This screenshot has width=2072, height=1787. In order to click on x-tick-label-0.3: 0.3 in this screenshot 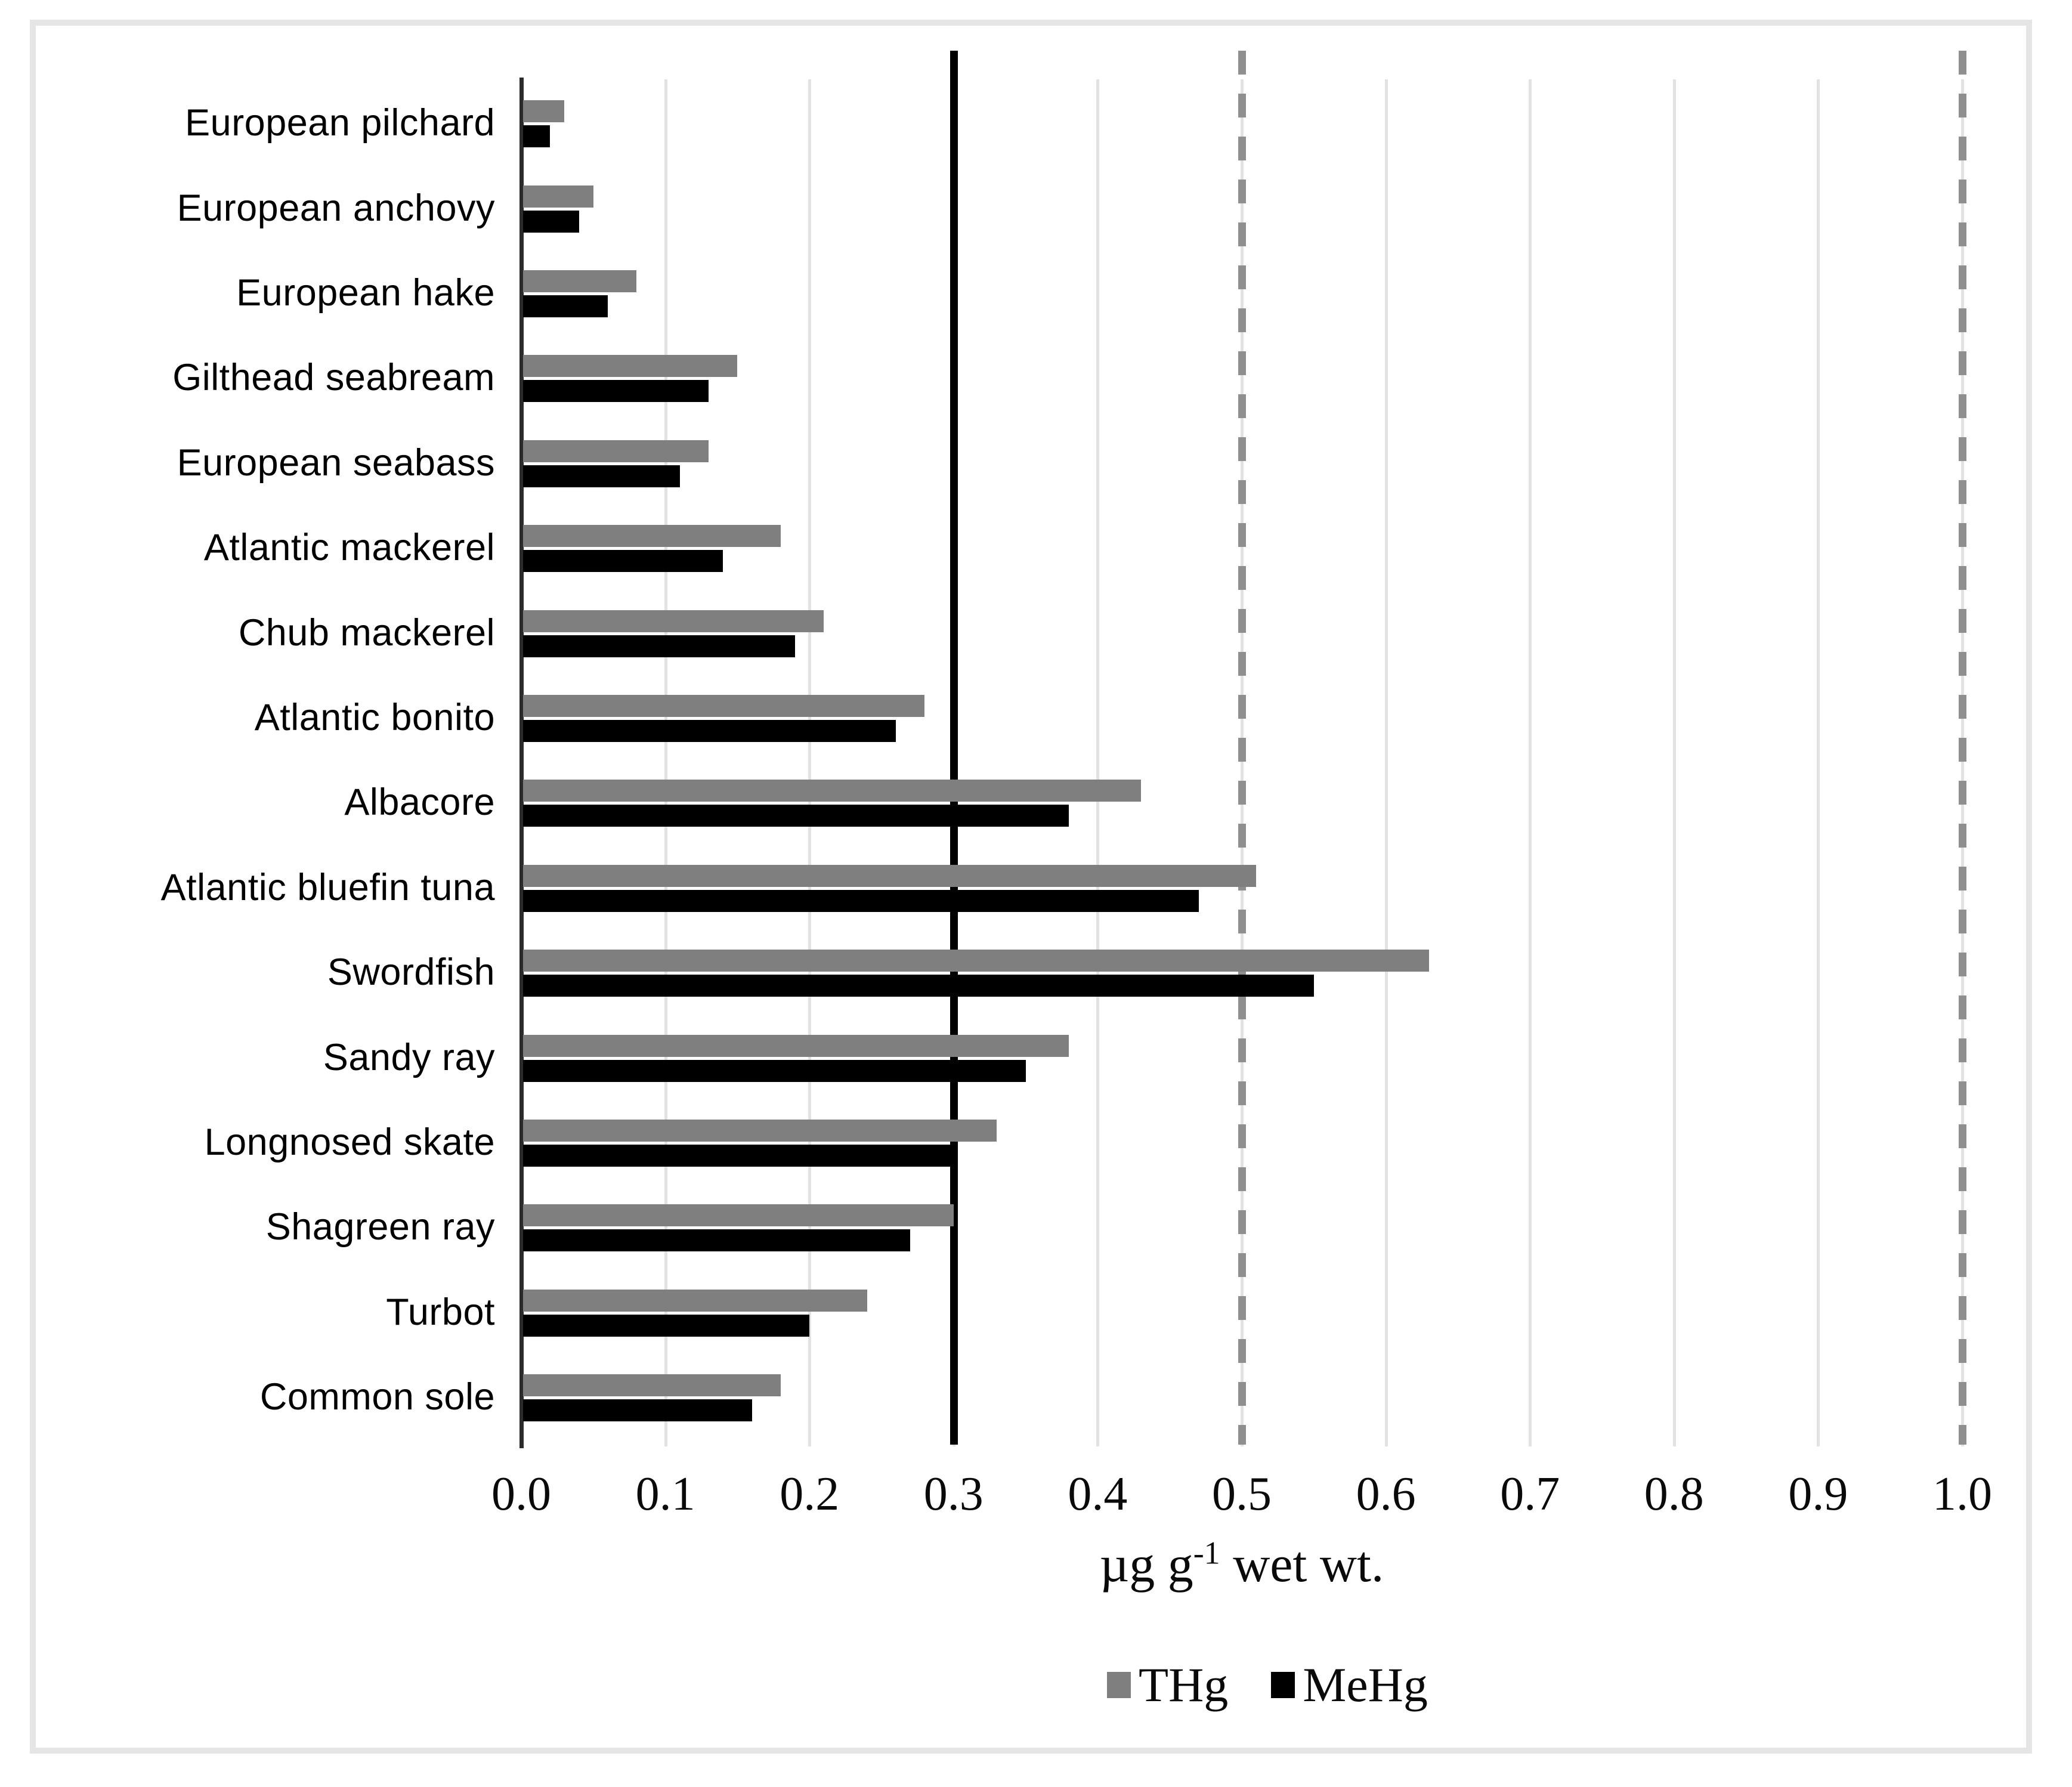, I will do `click(953, 1494)`.